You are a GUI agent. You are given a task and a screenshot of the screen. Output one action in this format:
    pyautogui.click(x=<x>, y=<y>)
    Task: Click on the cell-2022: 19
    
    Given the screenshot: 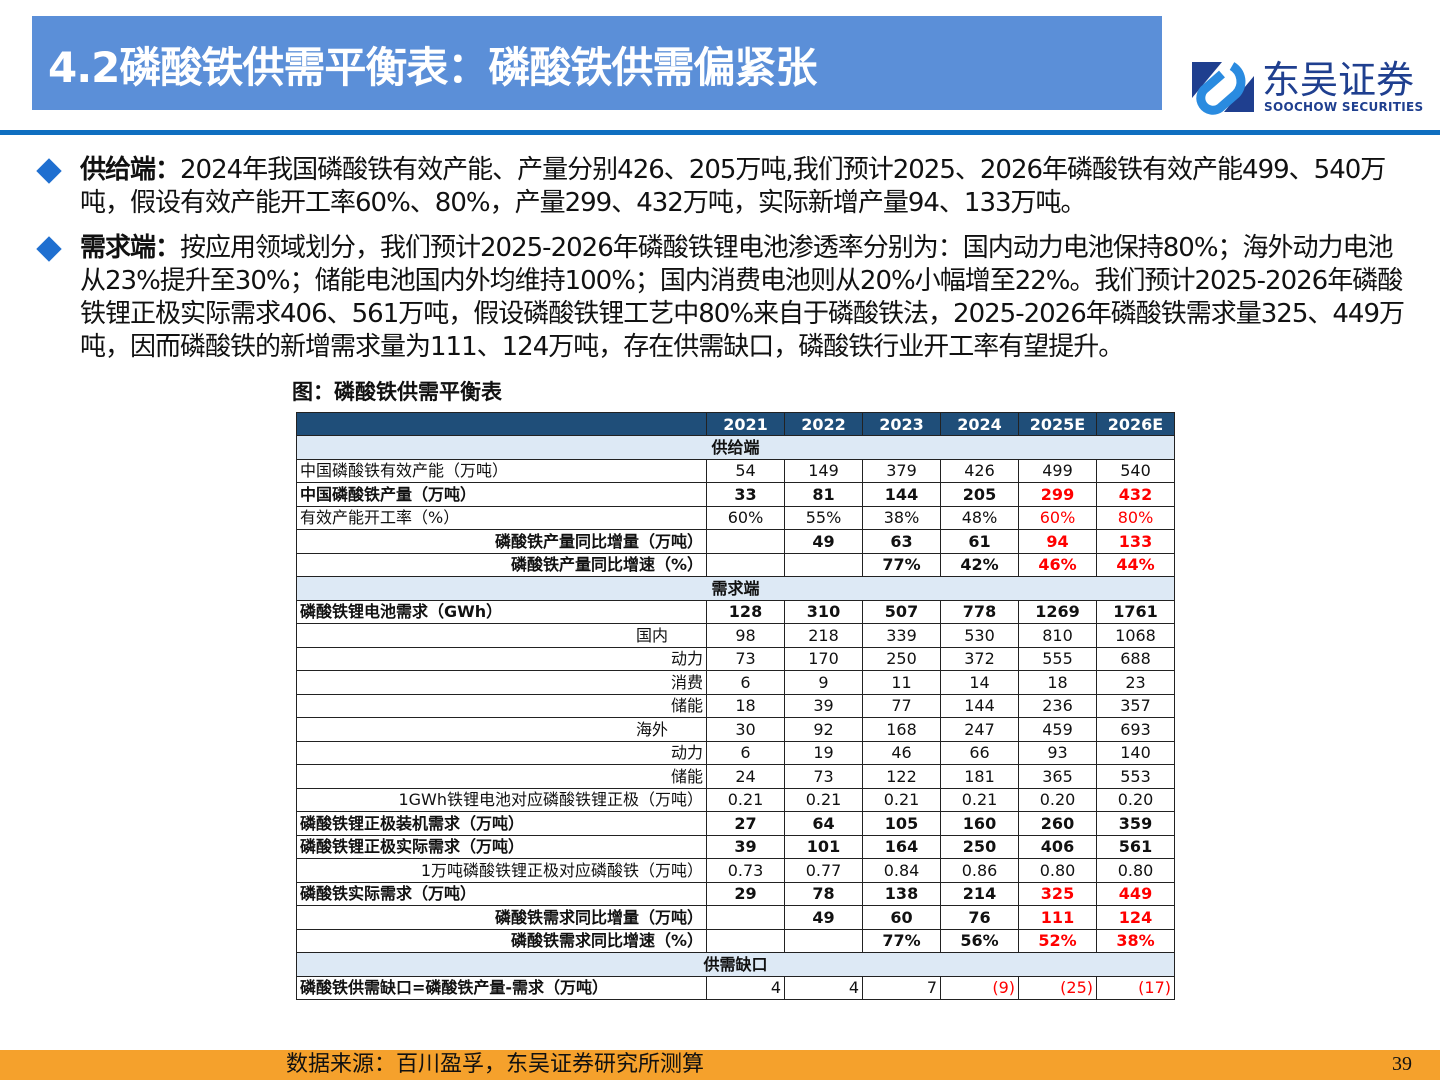 What is the action you would take?
    pyautogui.click(x=823, y=752)
    